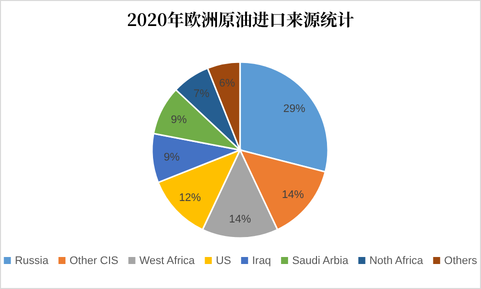 The height and width of the screenshot is (289, 481). Describe the element at coordinates (32, 261) in the screenshot. I see `legend-label: Russia` at that location.